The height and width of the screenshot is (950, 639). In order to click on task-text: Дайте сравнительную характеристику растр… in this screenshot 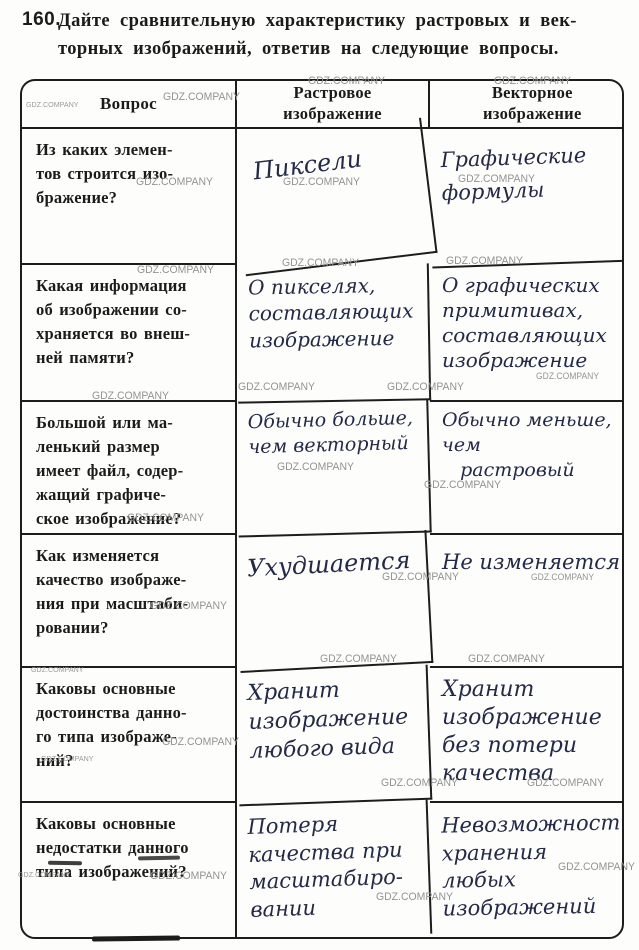, I will do `click(317, 35)`.